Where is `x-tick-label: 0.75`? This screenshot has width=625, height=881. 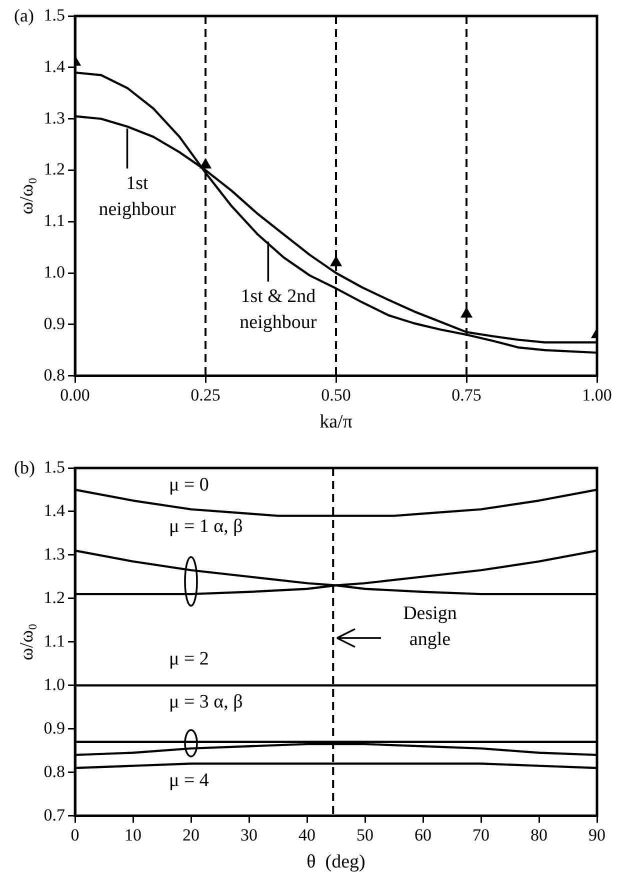
x-tick-label: 0.75 is located at coordinates (467, 394).